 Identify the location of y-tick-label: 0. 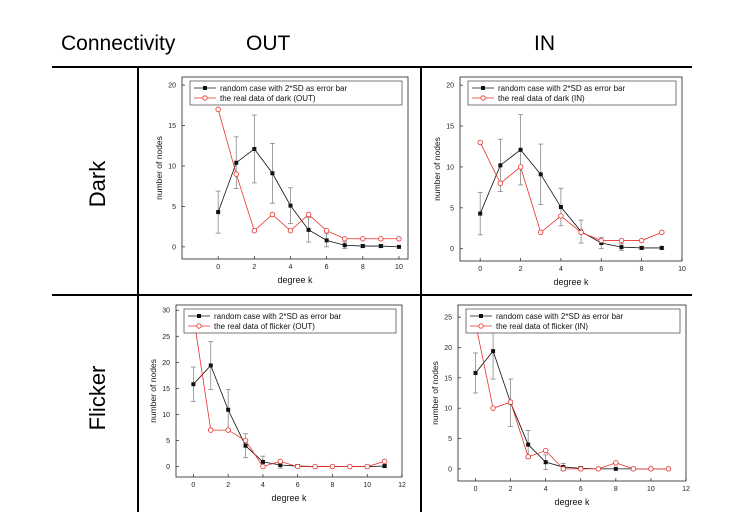
(452, 249).